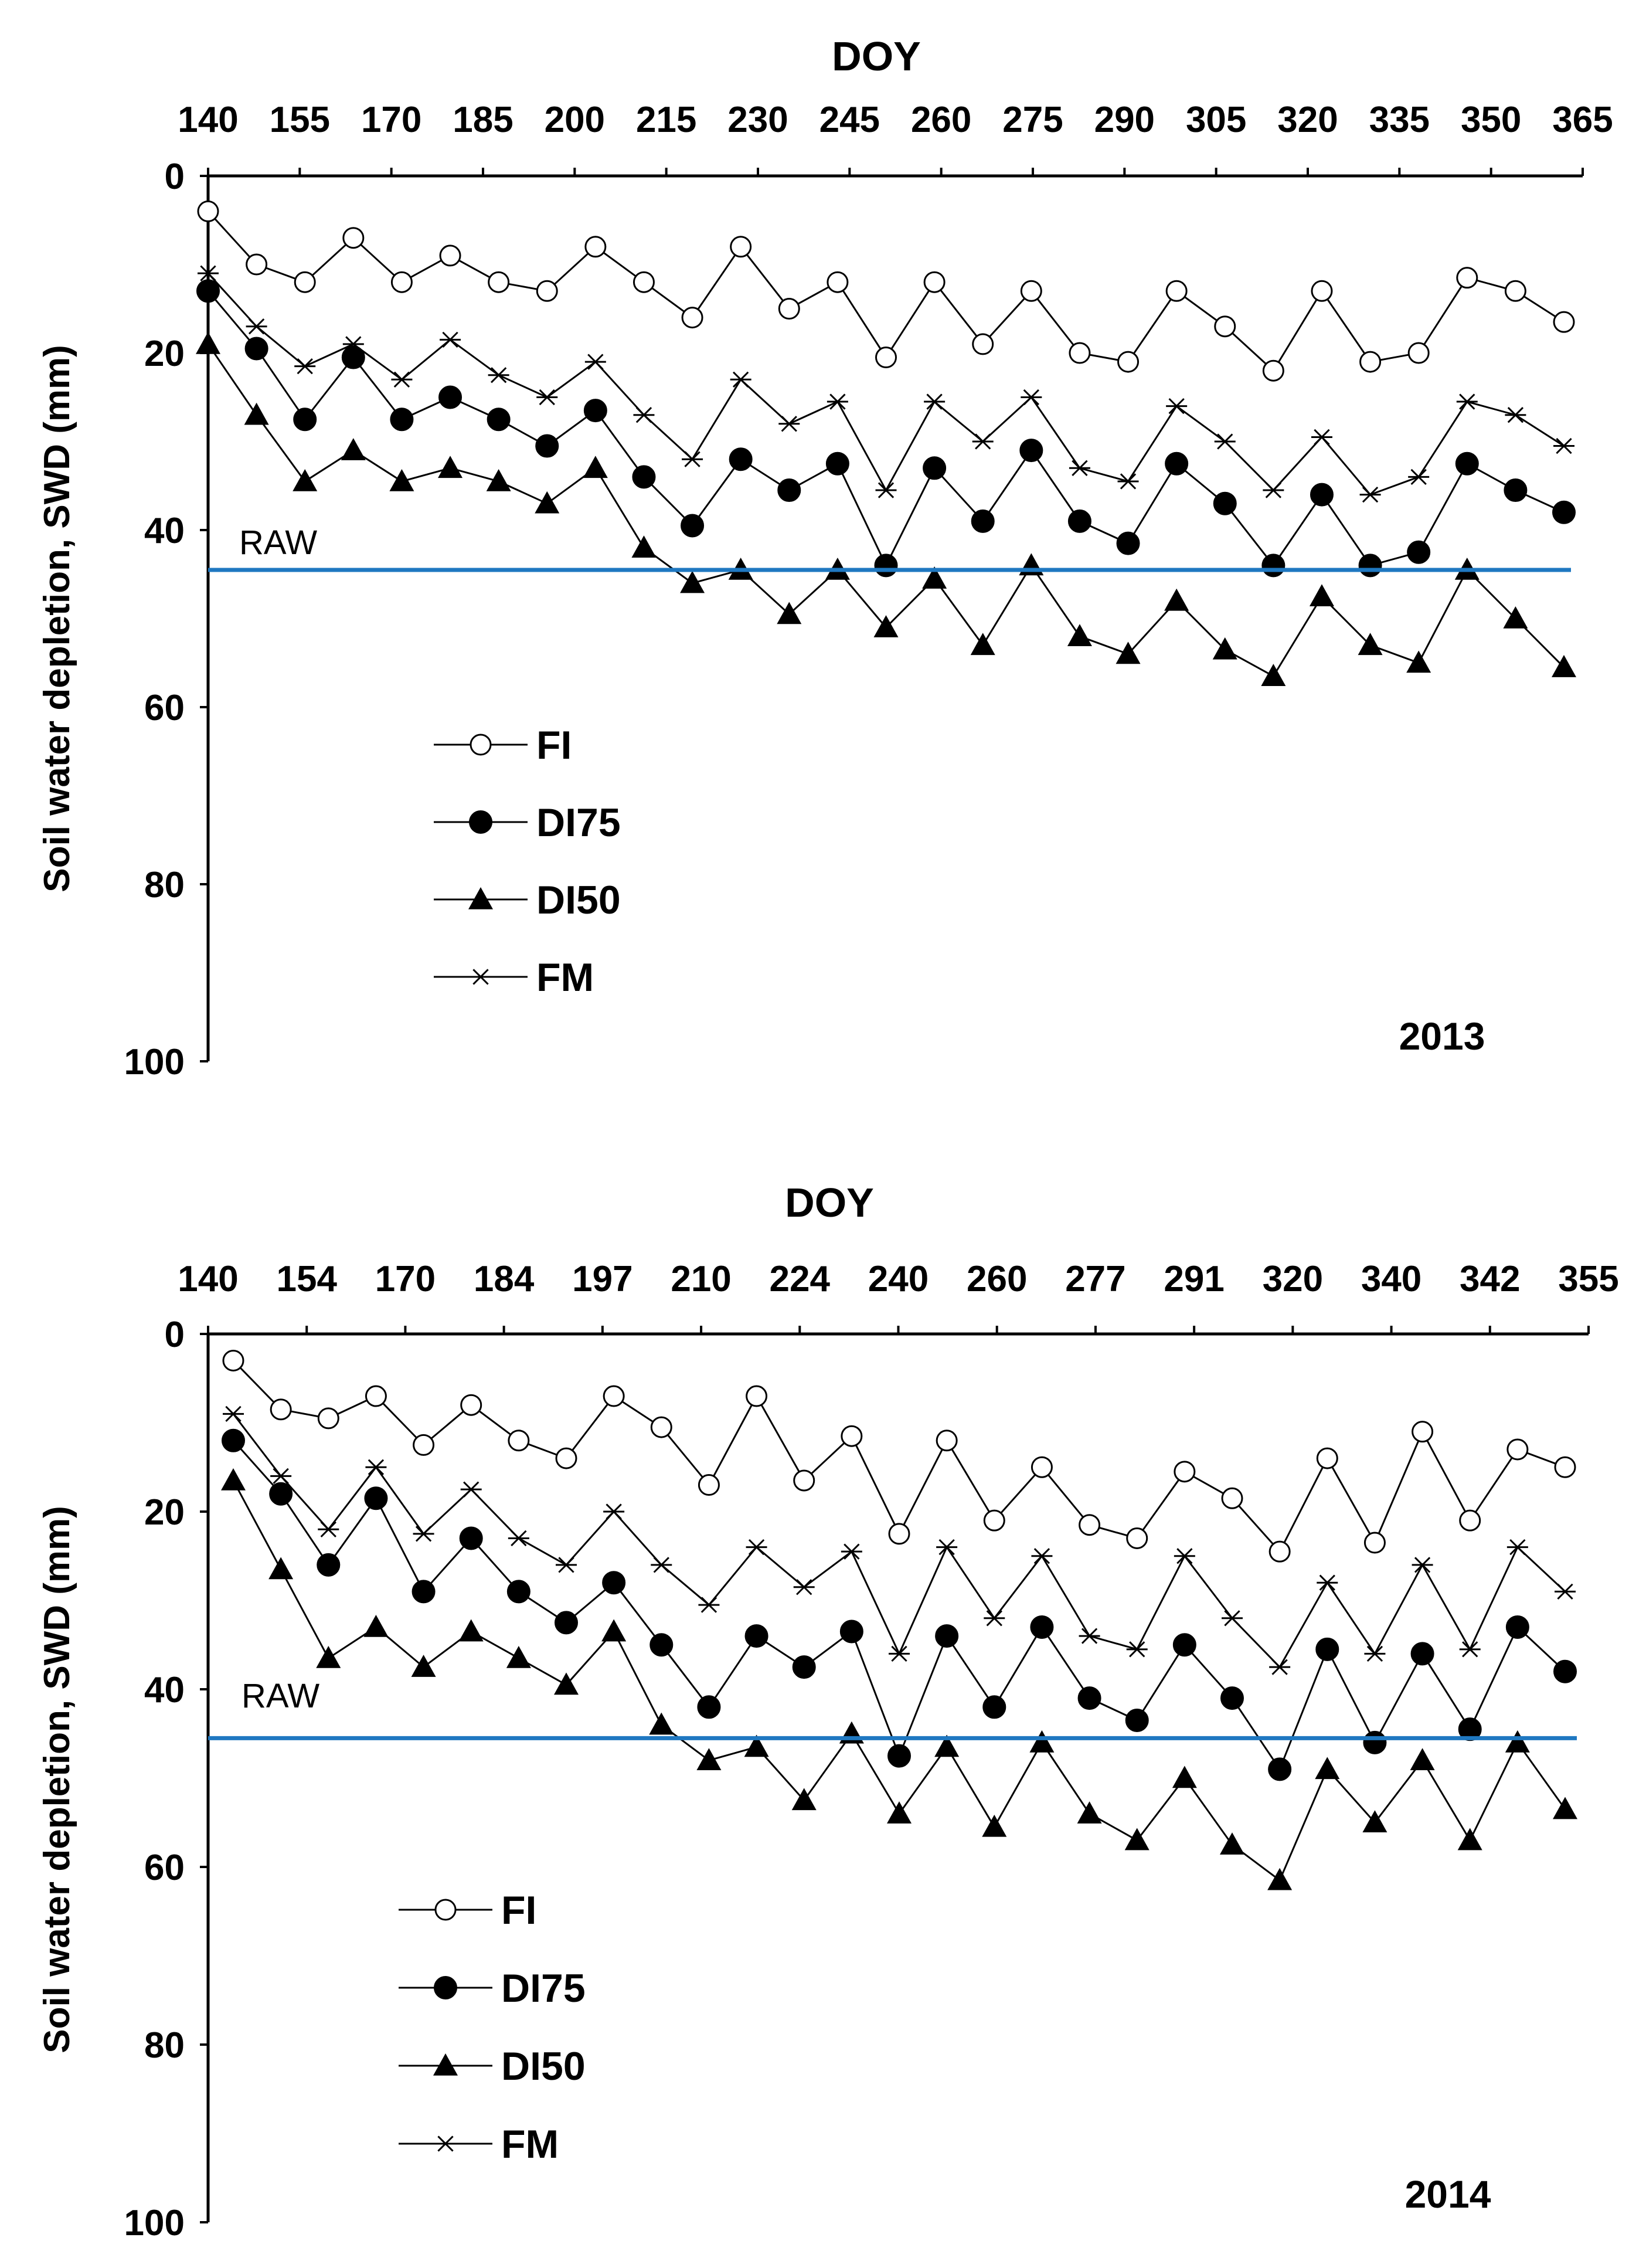 The image size is (1646, 2268). Describe the element at coordinates (886, 384) in the screenshot. I see `series-fm` at that location.